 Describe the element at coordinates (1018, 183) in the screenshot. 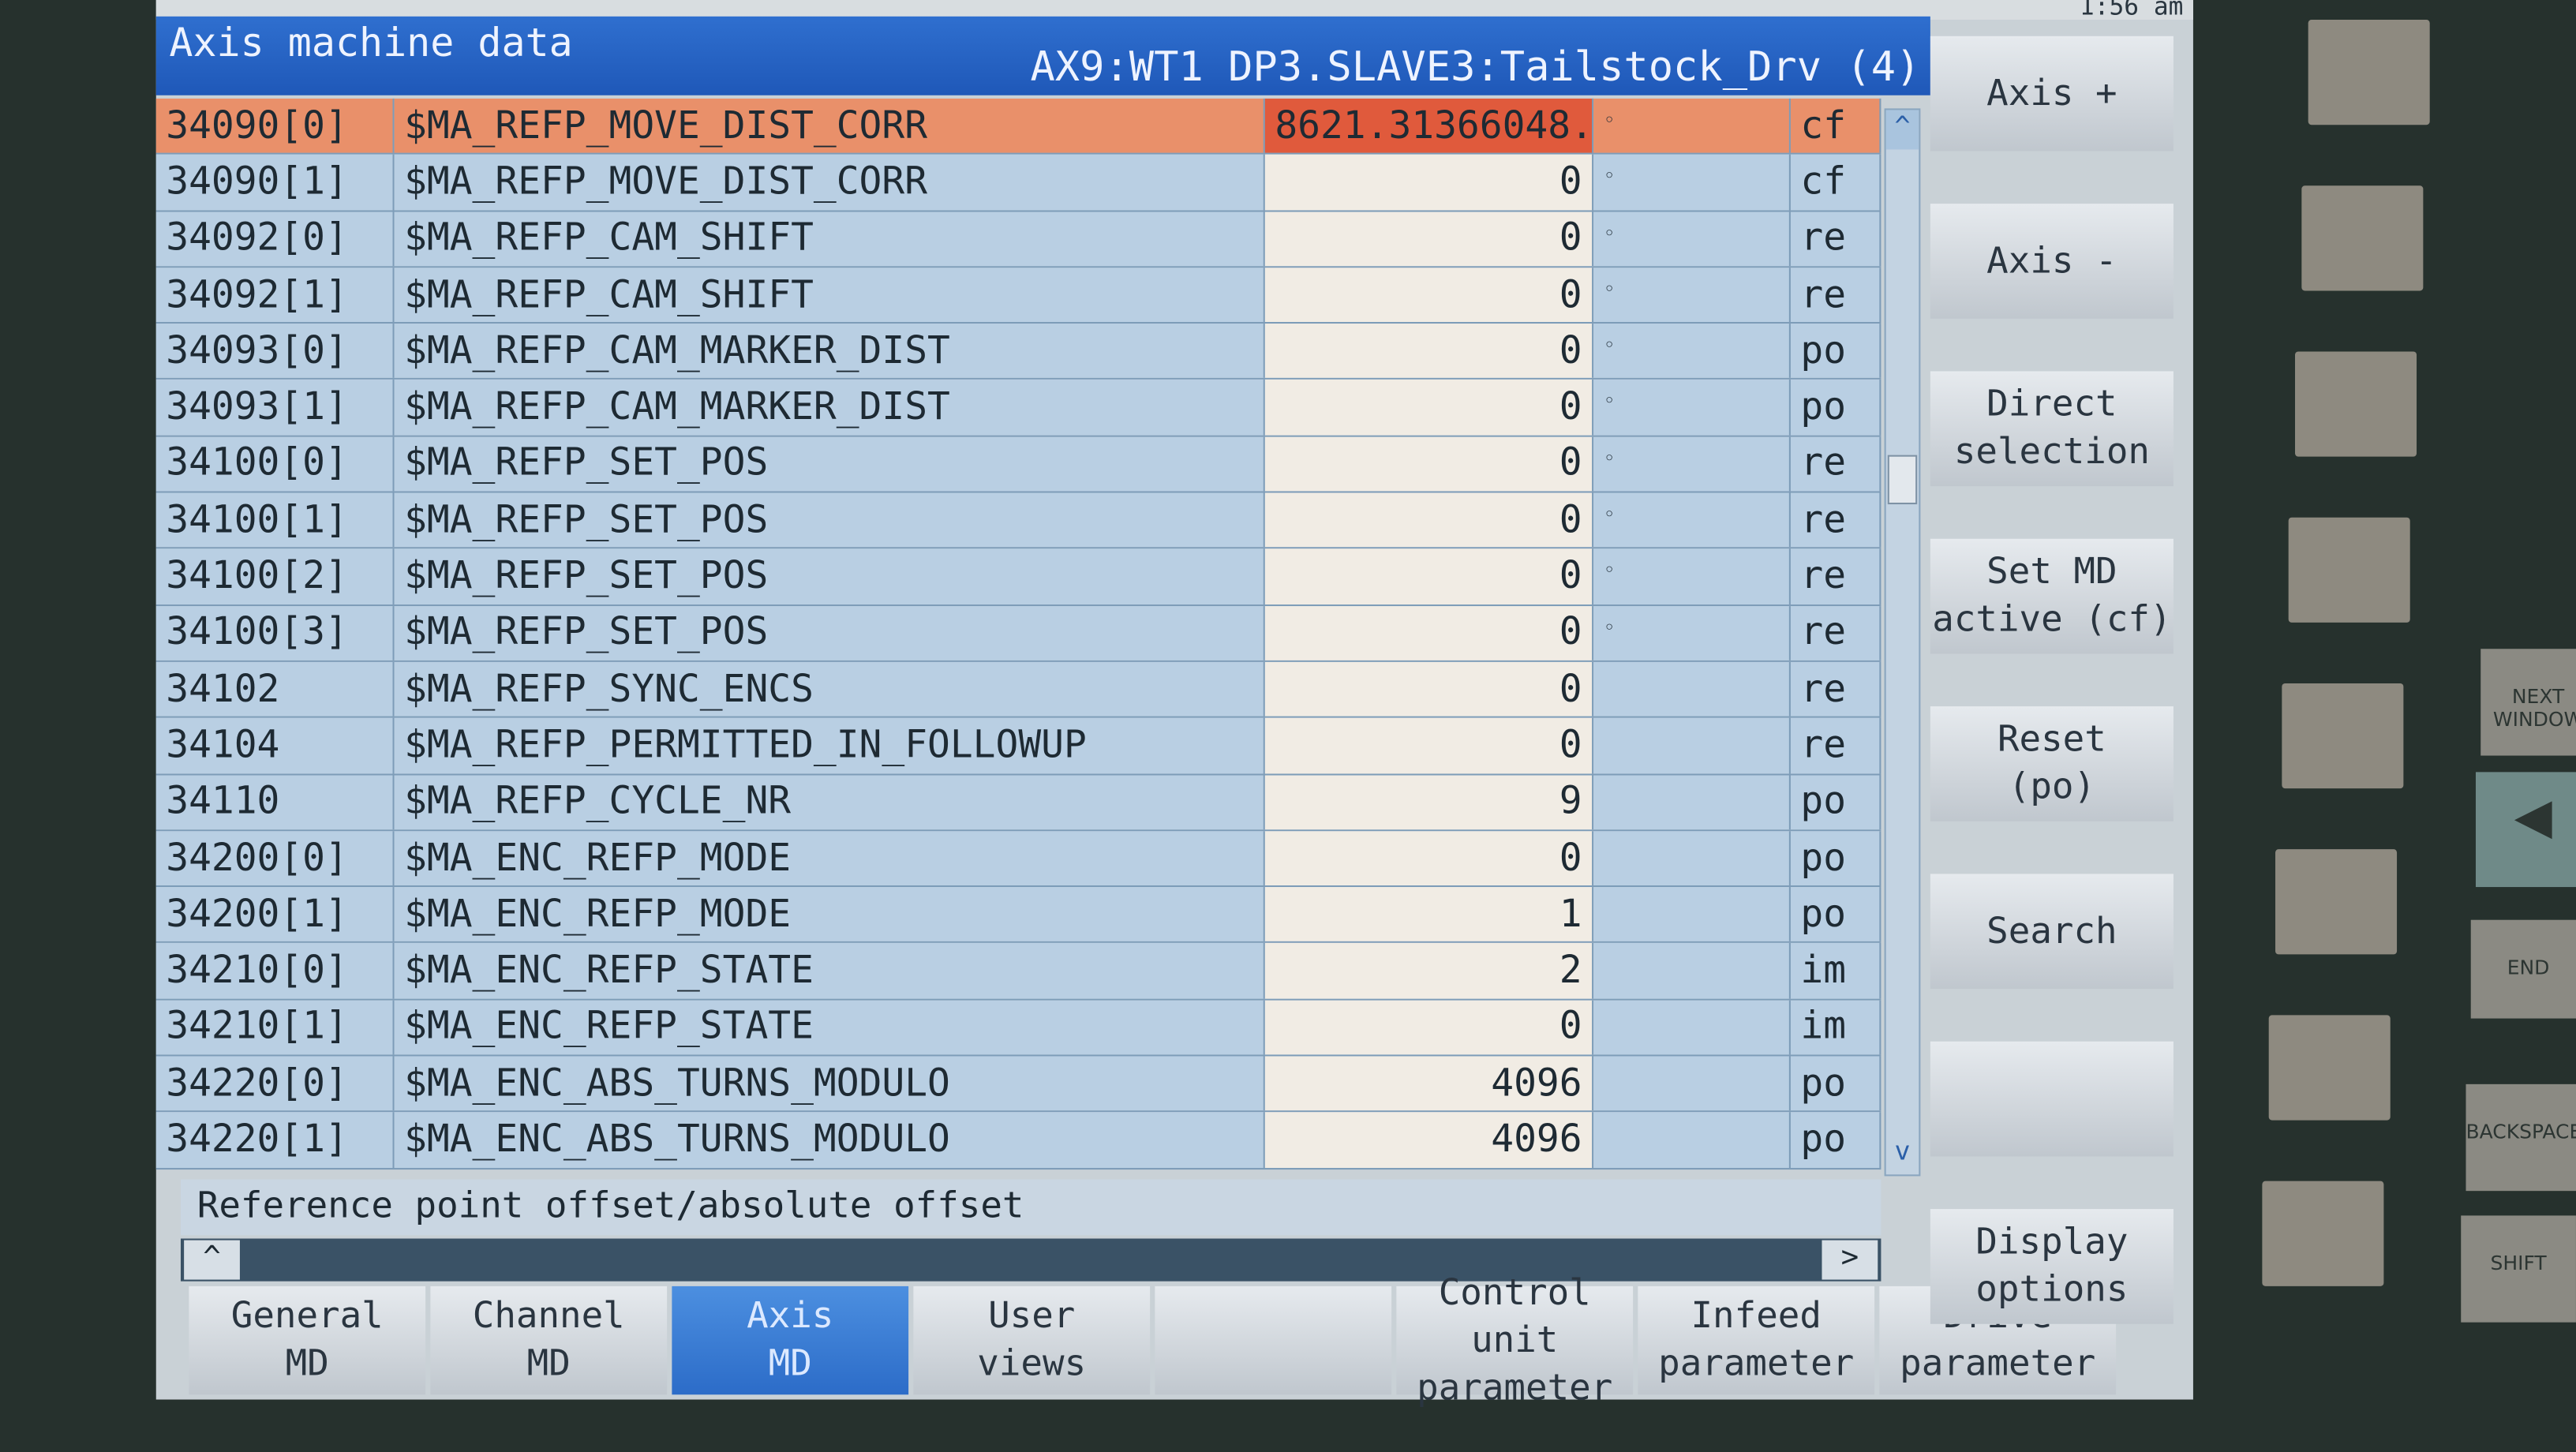

I see `table-row: 34090[1] $MA_REFP_MOVE_DIST_CORR 0 ◦ cf` at that location.